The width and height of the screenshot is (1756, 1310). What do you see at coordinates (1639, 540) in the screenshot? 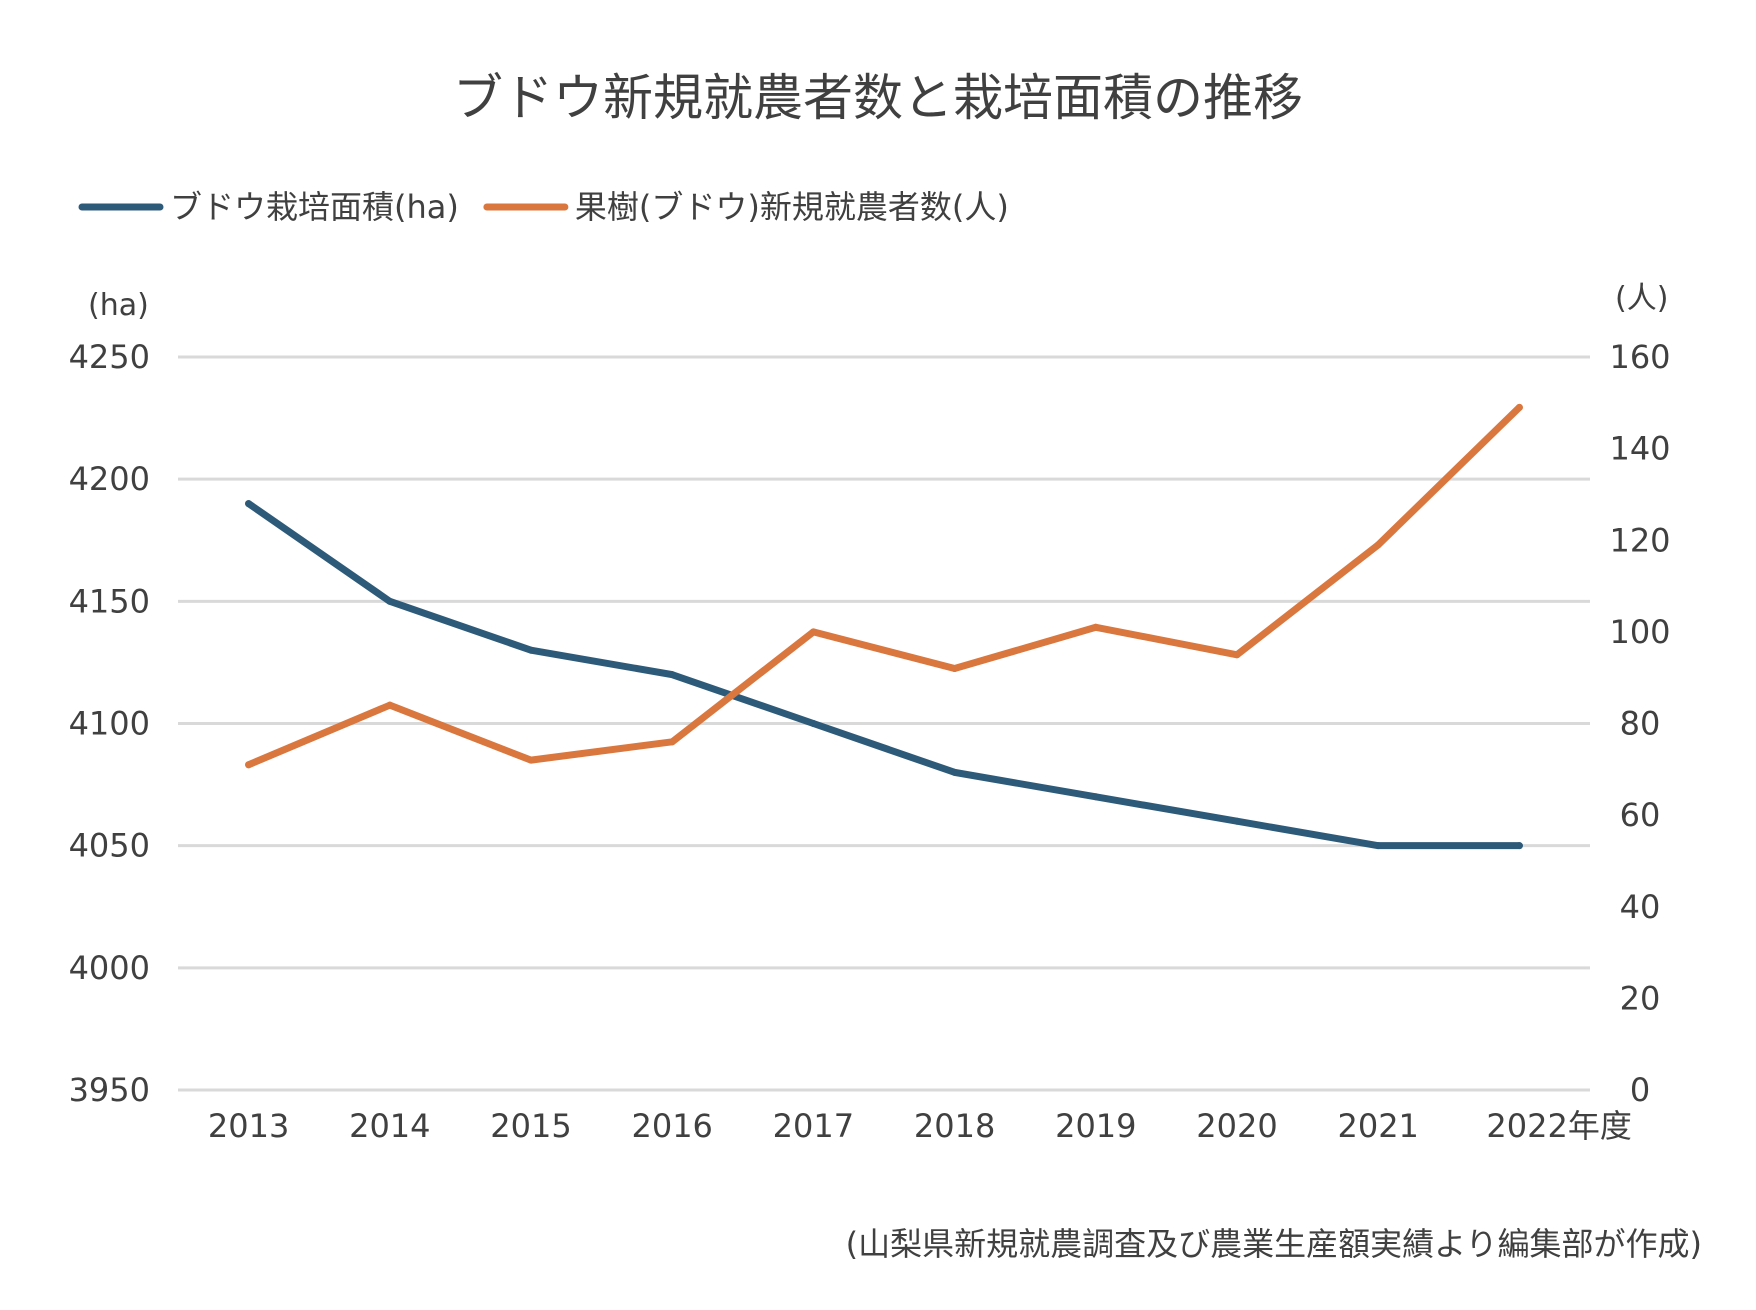
I see `right-tick-label: 120` at bounding box center [1639, 540].